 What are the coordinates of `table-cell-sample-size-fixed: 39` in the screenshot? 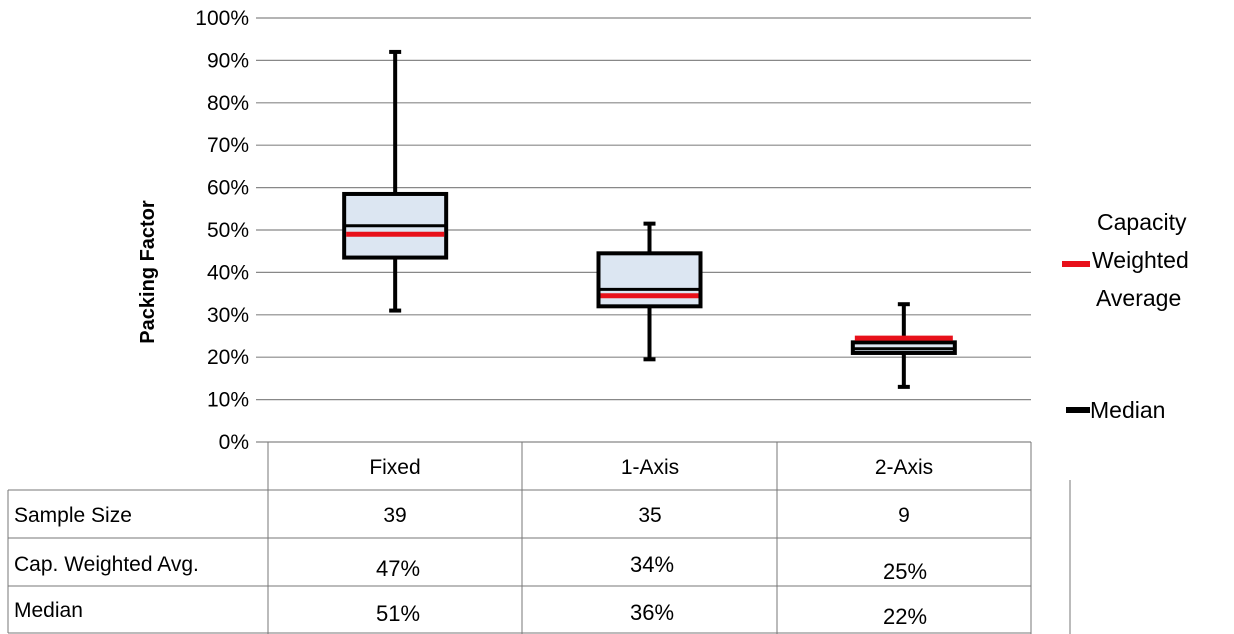 It's located at (394, 515).